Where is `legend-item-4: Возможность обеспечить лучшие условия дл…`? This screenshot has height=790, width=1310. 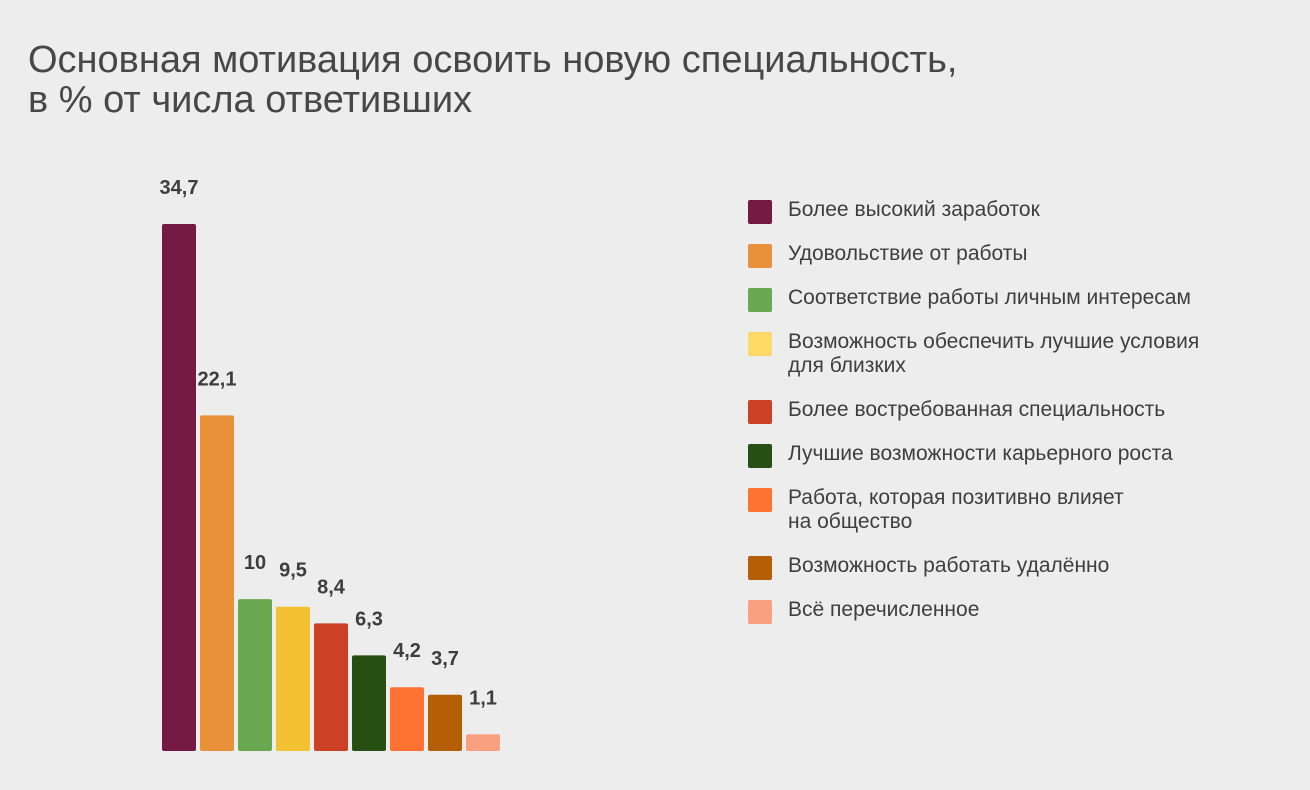 legend-item-4: Возможность обеспечить лучшие условия дл… is located at coordinates (1018, 354).